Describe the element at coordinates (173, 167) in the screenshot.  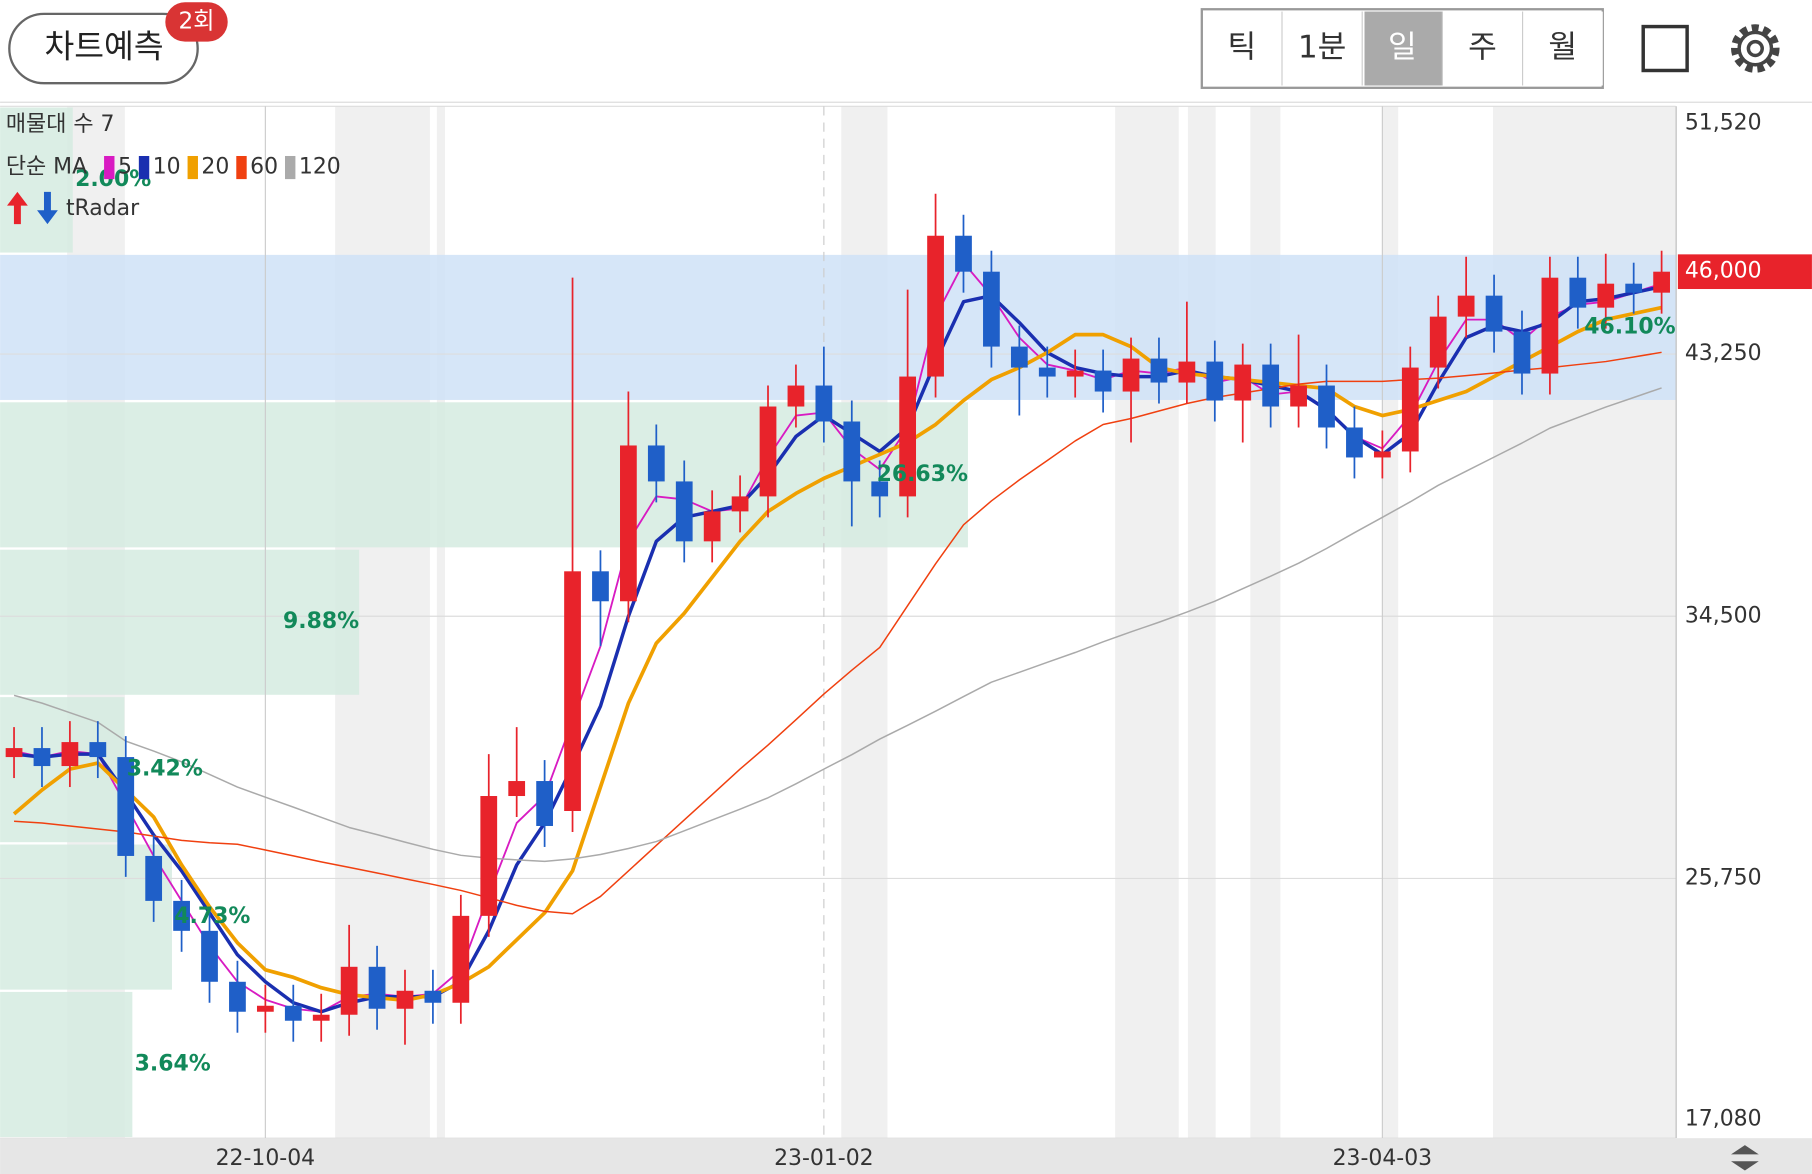
I see `legend: 단순 MA 5 10 20 60 120` at that location.